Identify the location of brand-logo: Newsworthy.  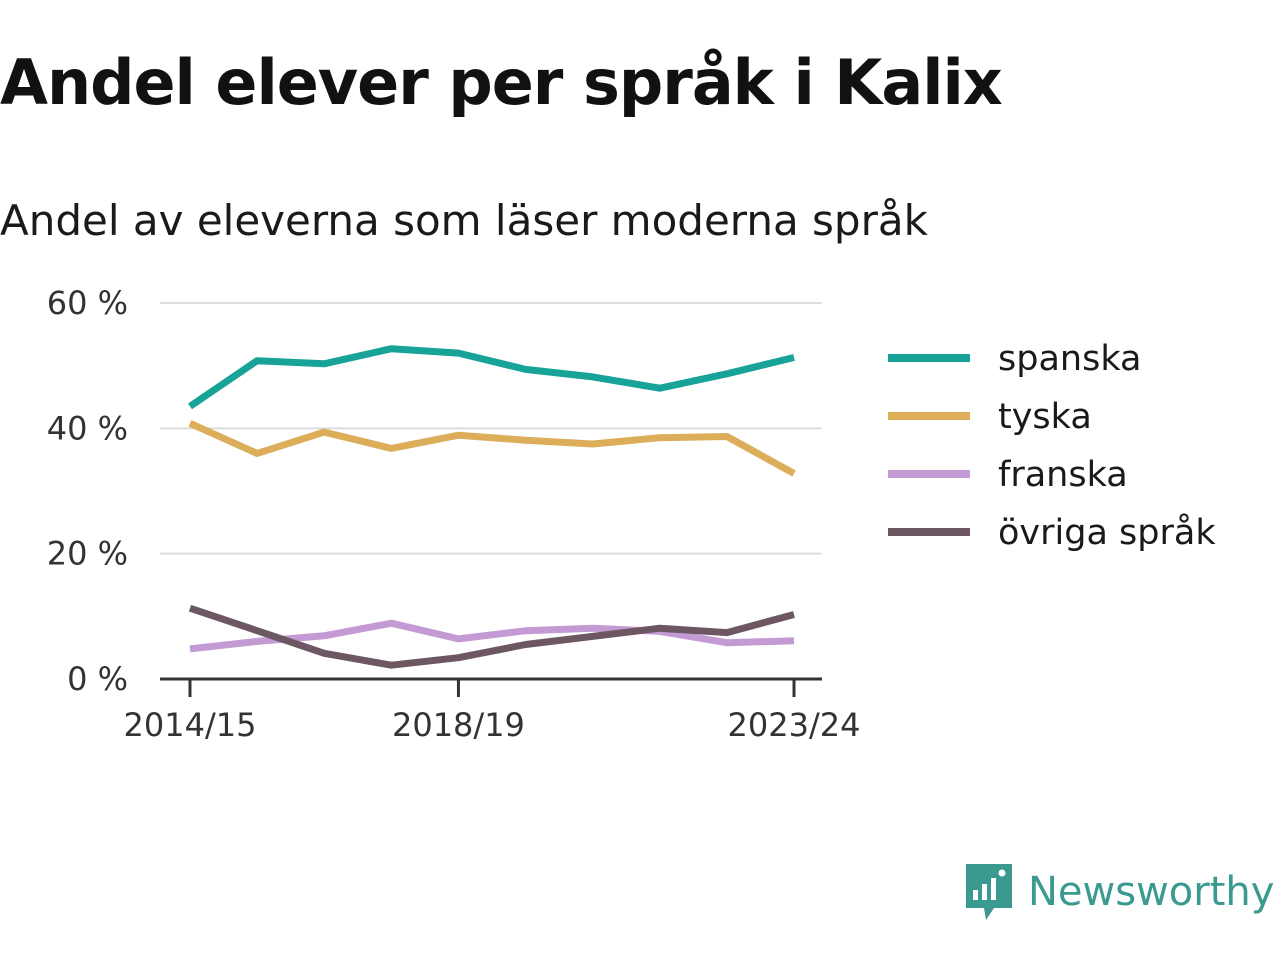
(1119, 892).